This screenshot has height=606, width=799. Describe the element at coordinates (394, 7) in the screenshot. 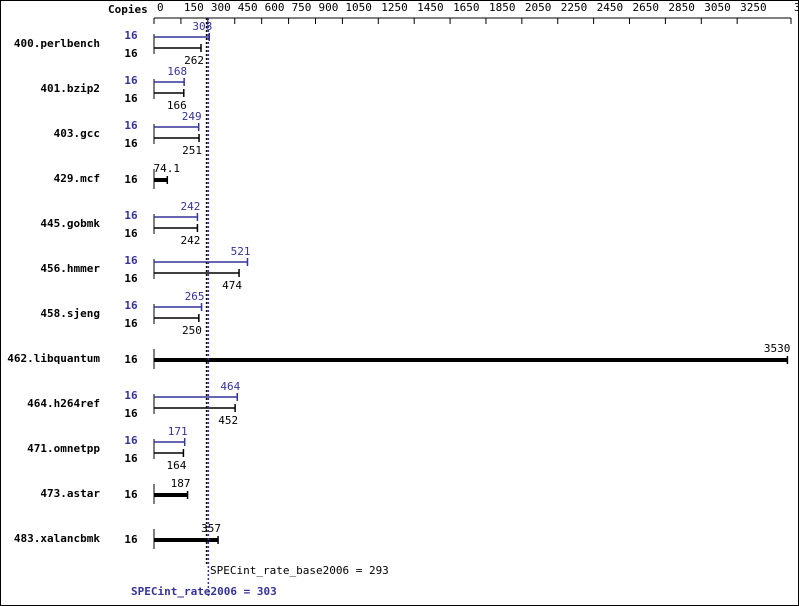

I see `x-tick-label: 1250` at that location.